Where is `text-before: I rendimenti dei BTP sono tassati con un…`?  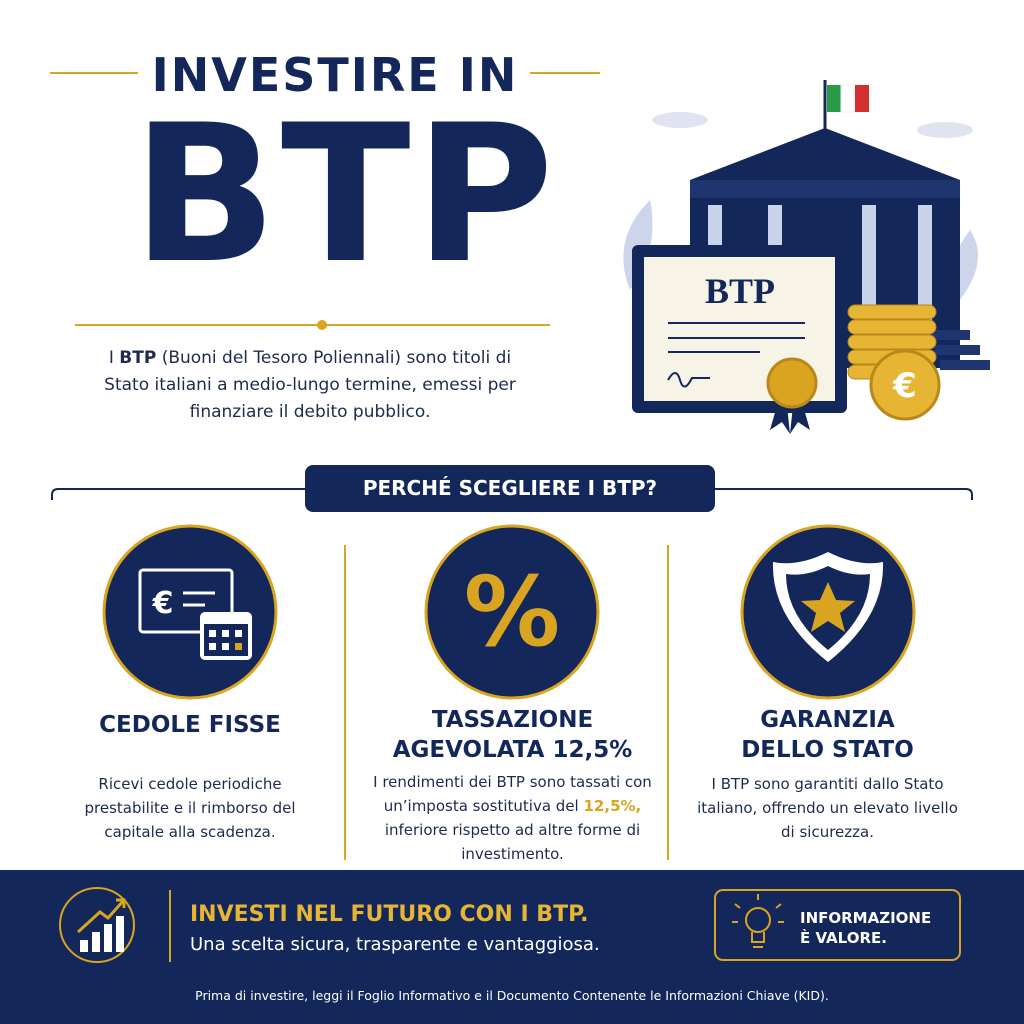 text-before: I rendimenti dei BTP sono tassati con un… is located at coordinates (512, 794).